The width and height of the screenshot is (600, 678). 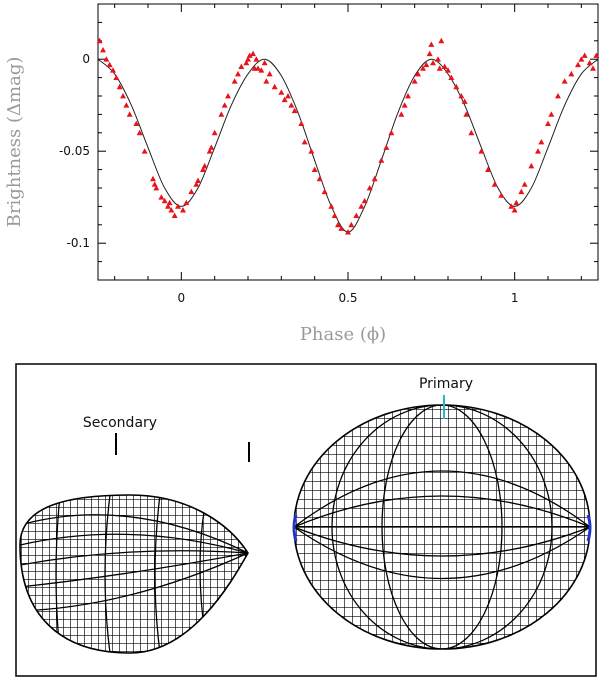 I want to click on secondary-star-fill, so click(x=134, y=574).